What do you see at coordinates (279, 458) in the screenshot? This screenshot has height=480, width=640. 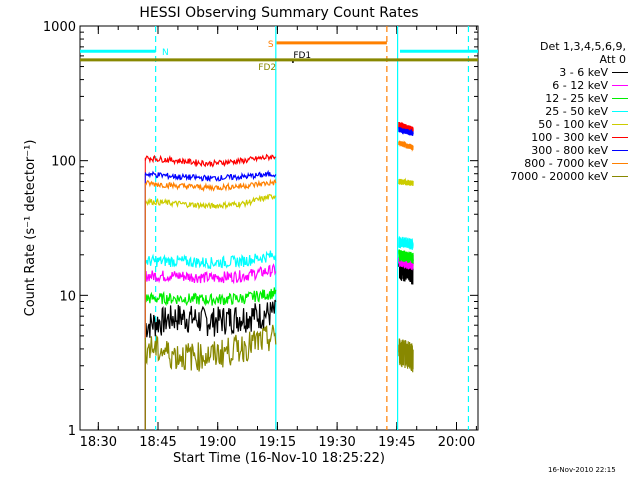 I see `x-axis-label: Start Time (16-Nov-10 18:25:22)` at bounding box center [279, 458].